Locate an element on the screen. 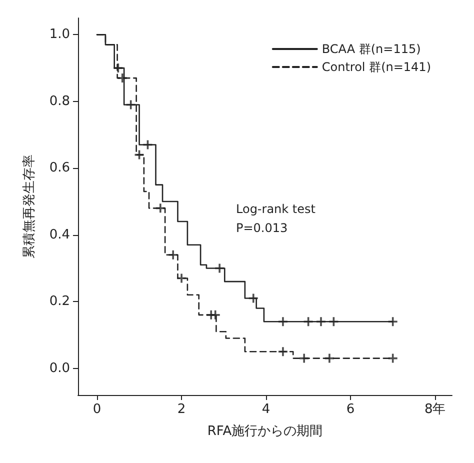 The width and height of the screenshot is (474, 463). y-axis-title: 累積無再発生存率 is located at coordinates (29, 206).